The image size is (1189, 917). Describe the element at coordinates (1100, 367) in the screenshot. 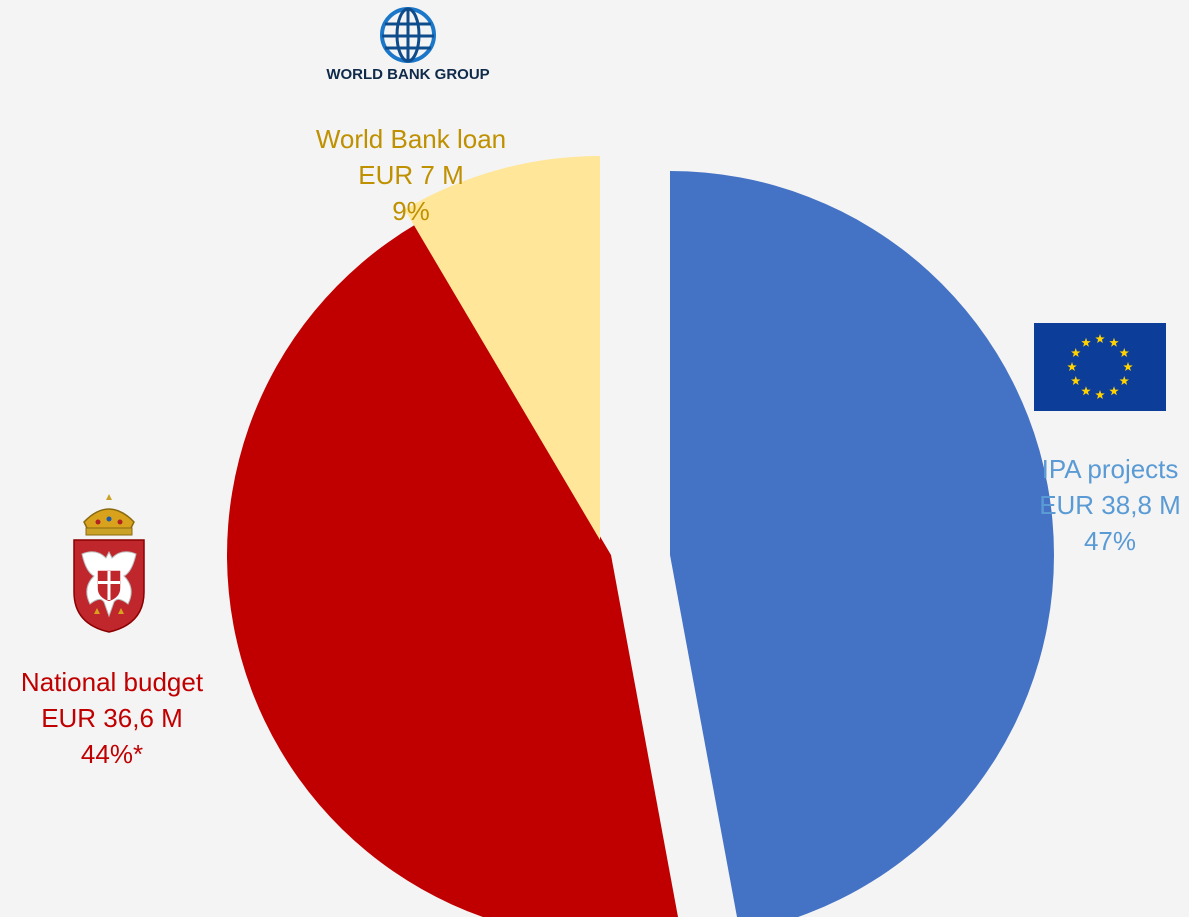

I see `eu-flag-icon` at that location.